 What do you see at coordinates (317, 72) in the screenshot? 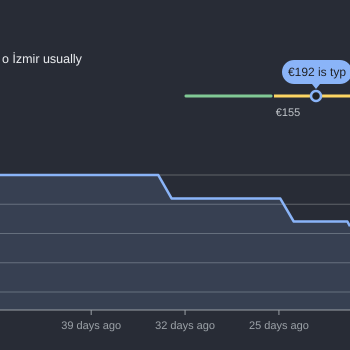
I see `text: €192 is typ` at bounding box center [317, 72].